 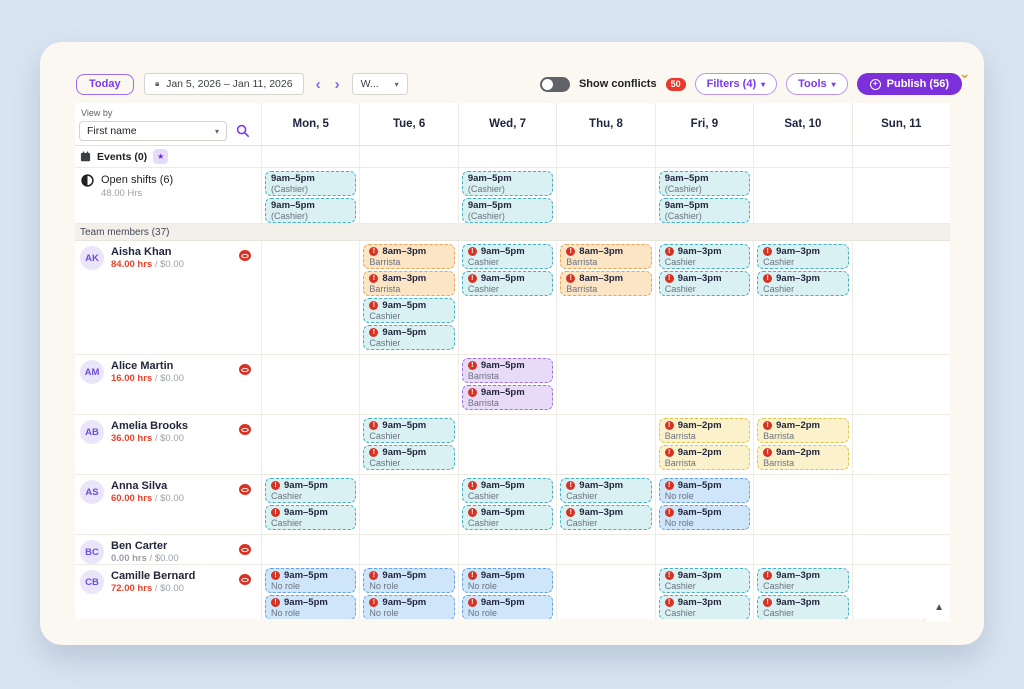 What do you see at coordinates (605, 297) in the screenshot?
I see `schedule-cell-3: ! 8am–3pm Barrista! 8am–3pm Barrista` at bounding box center [605, 297].